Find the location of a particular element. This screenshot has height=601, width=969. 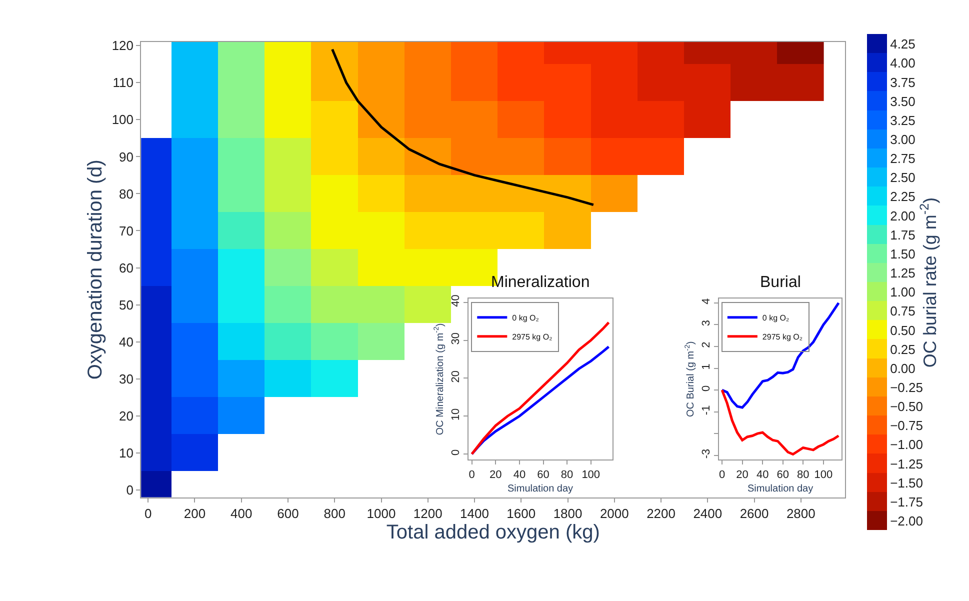

y-tick-label: 90 is located at coordinates (126, 156).